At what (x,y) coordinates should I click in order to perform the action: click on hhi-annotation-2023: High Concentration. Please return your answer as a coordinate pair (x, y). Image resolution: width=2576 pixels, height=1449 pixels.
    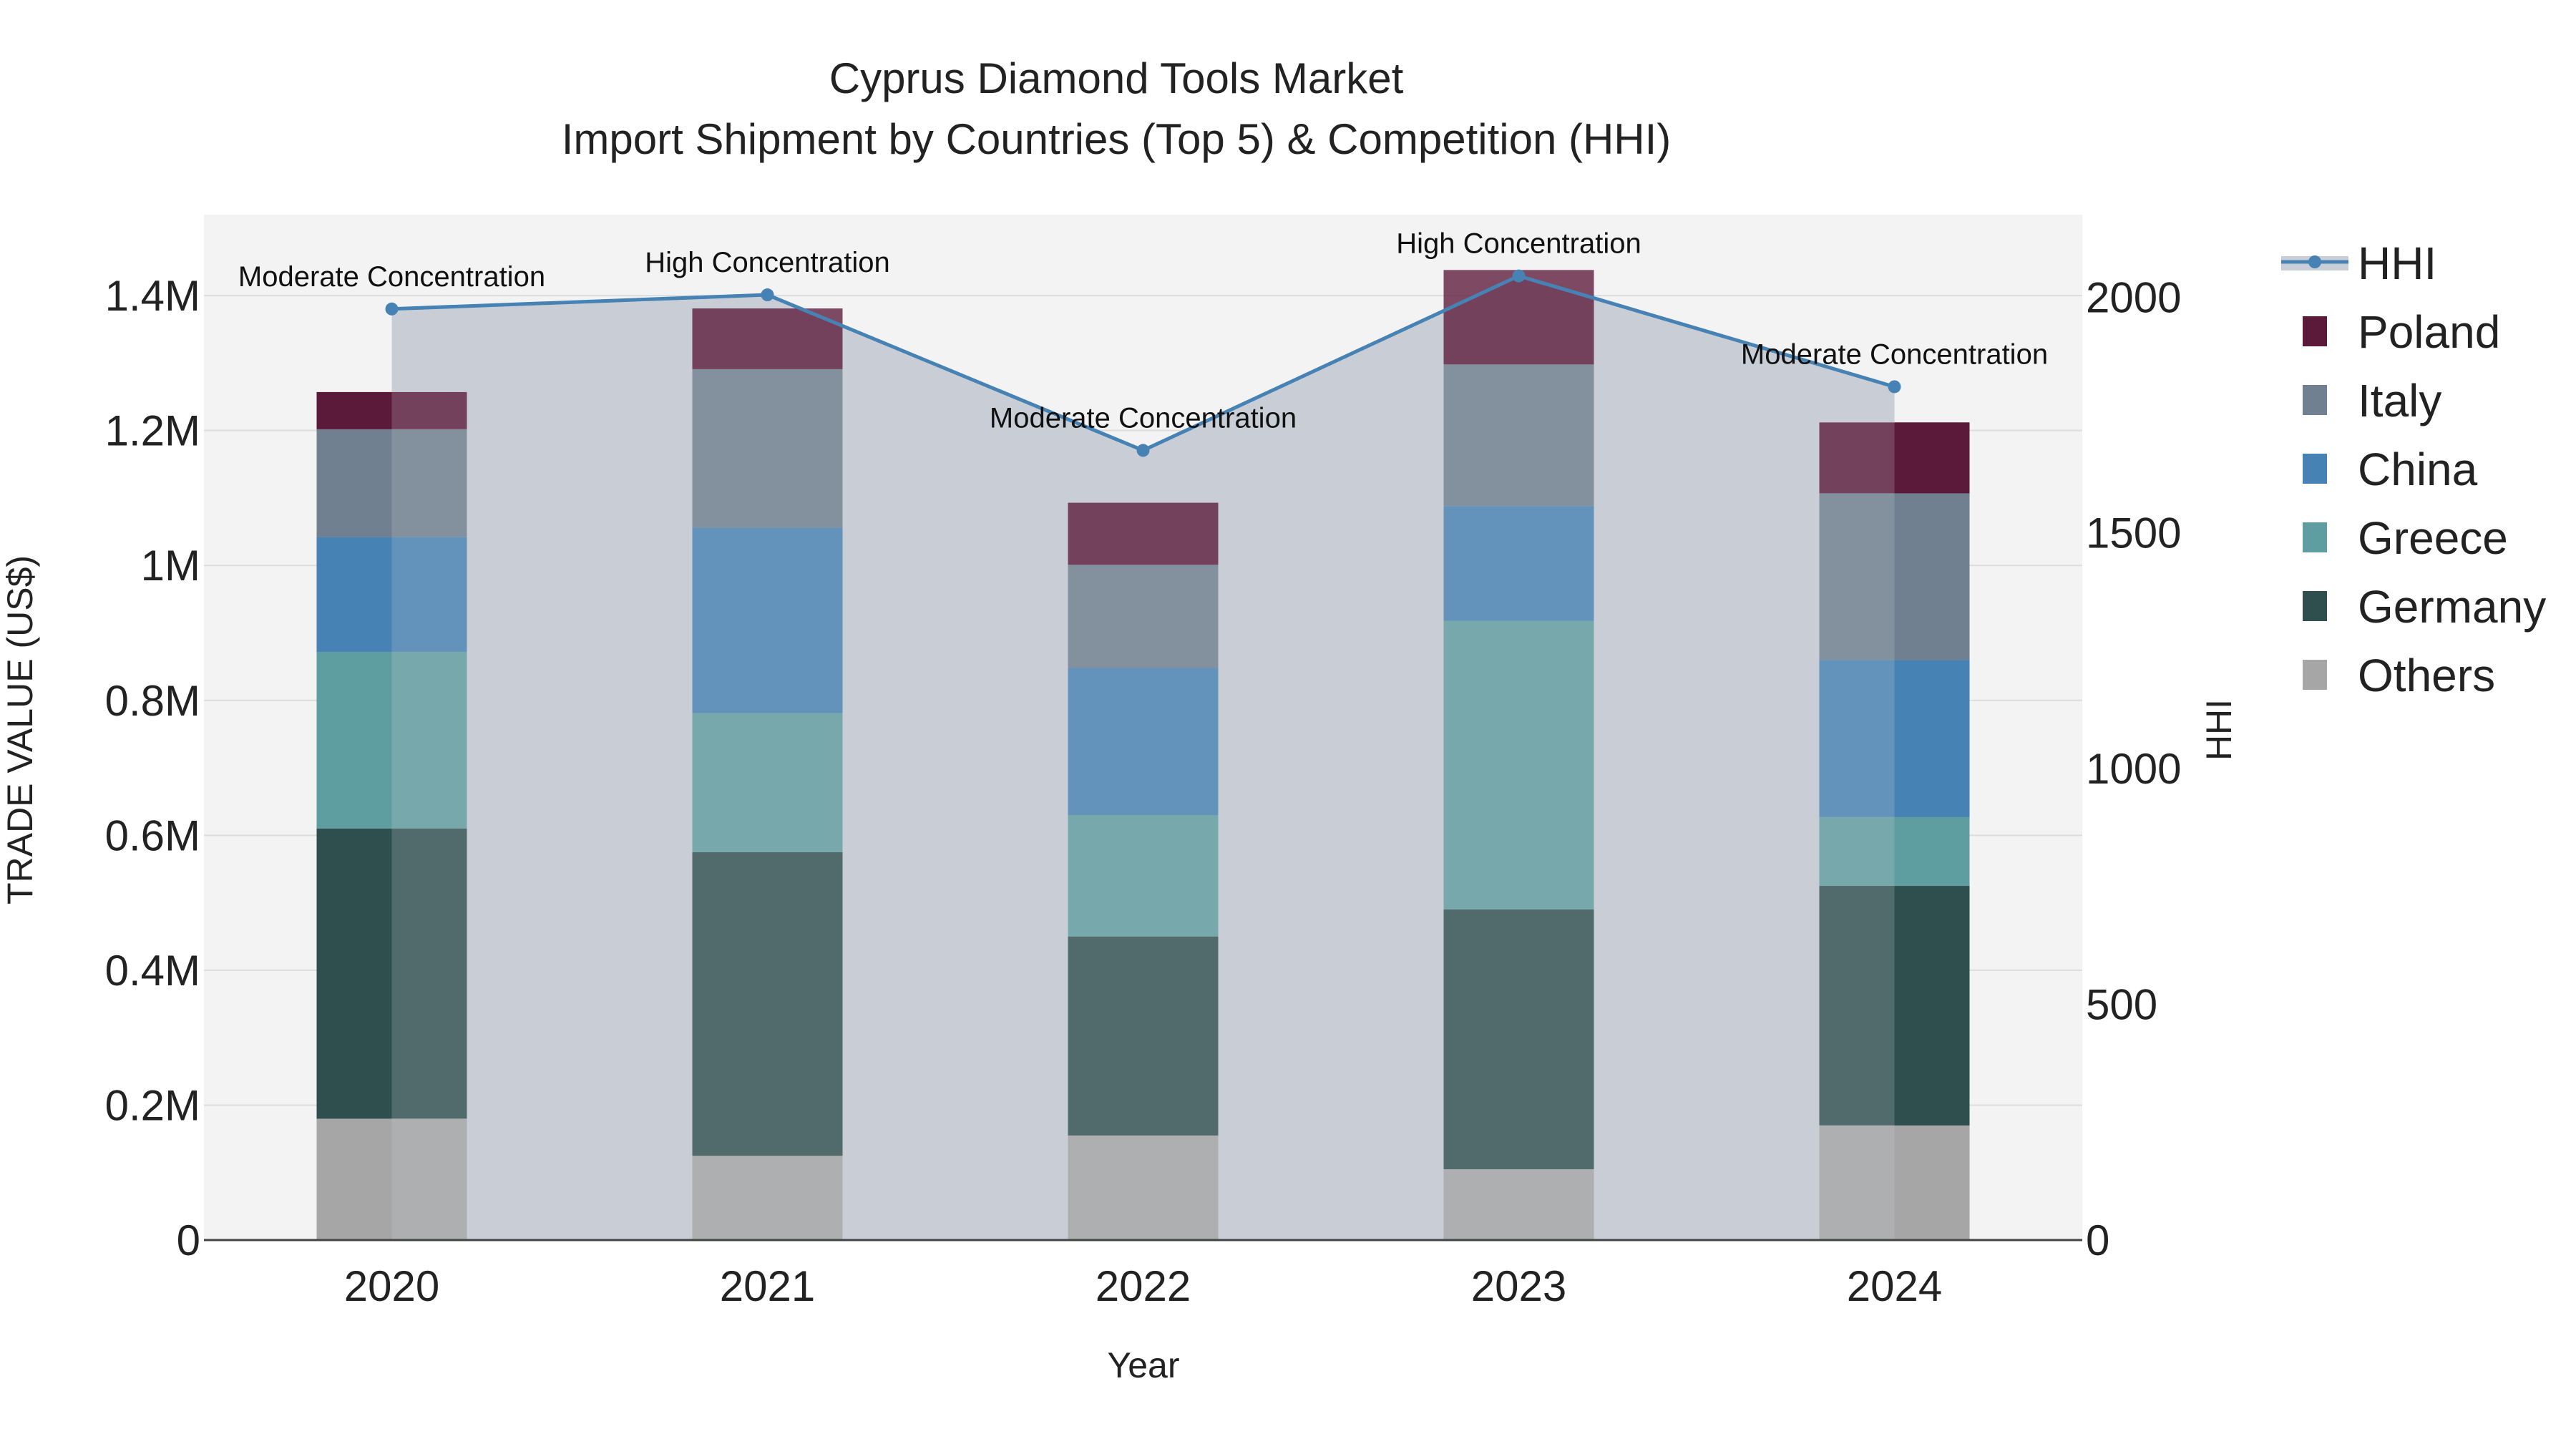
    Looking at the image, I should click on (1518, 244).